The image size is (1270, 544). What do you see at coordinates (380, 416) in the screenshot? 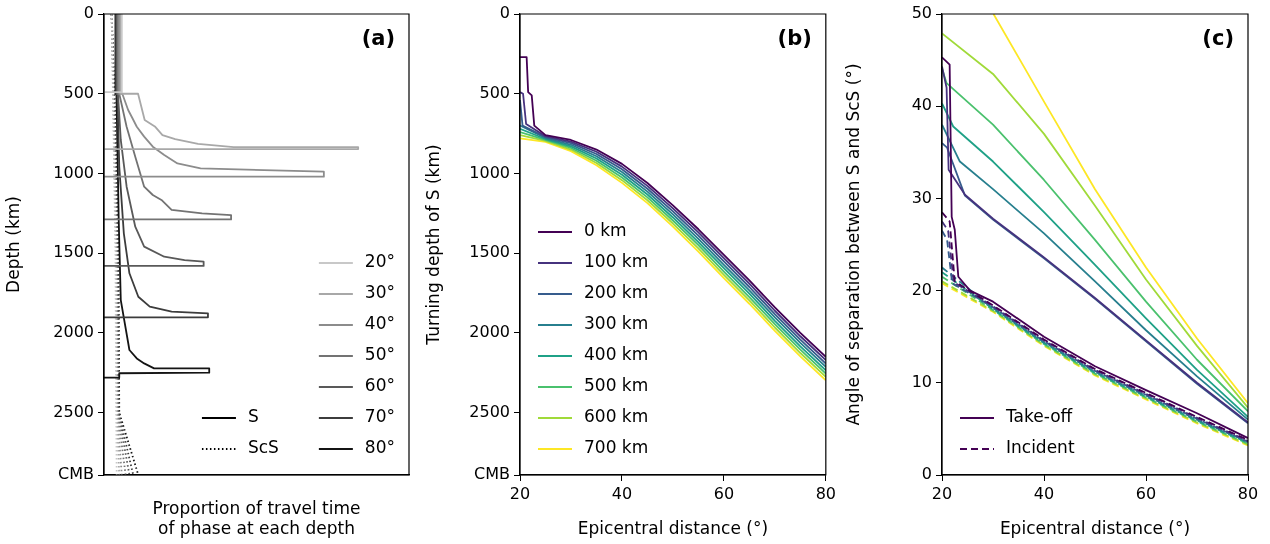
I see `legend-label: 70°` at bounding box center [380, 416].